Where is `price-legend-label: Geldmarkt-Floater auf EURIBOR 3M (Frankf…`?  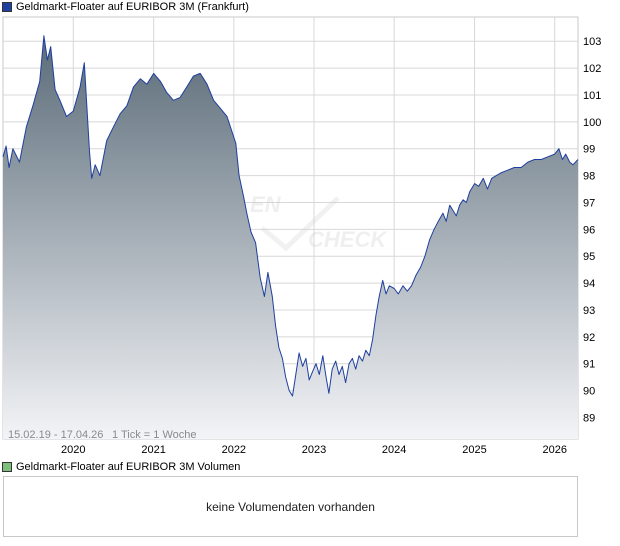
price-legend-label: Geldmarkt-Floater auf EURIBOR 3M (Frankf… is located at coordinates (132, 7).